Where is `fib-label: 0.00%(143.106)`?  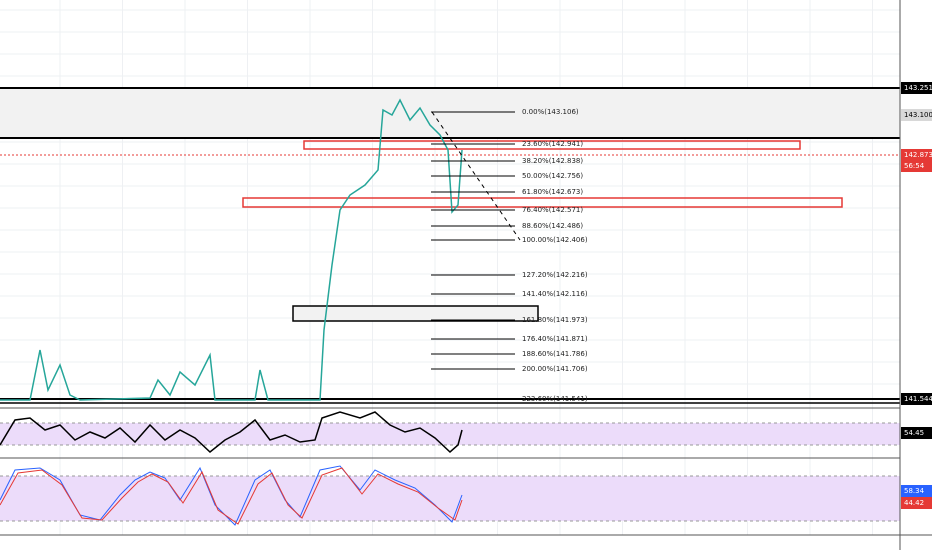 fib-label: 0.00%(143.106) is located at coordinates (550, 112).